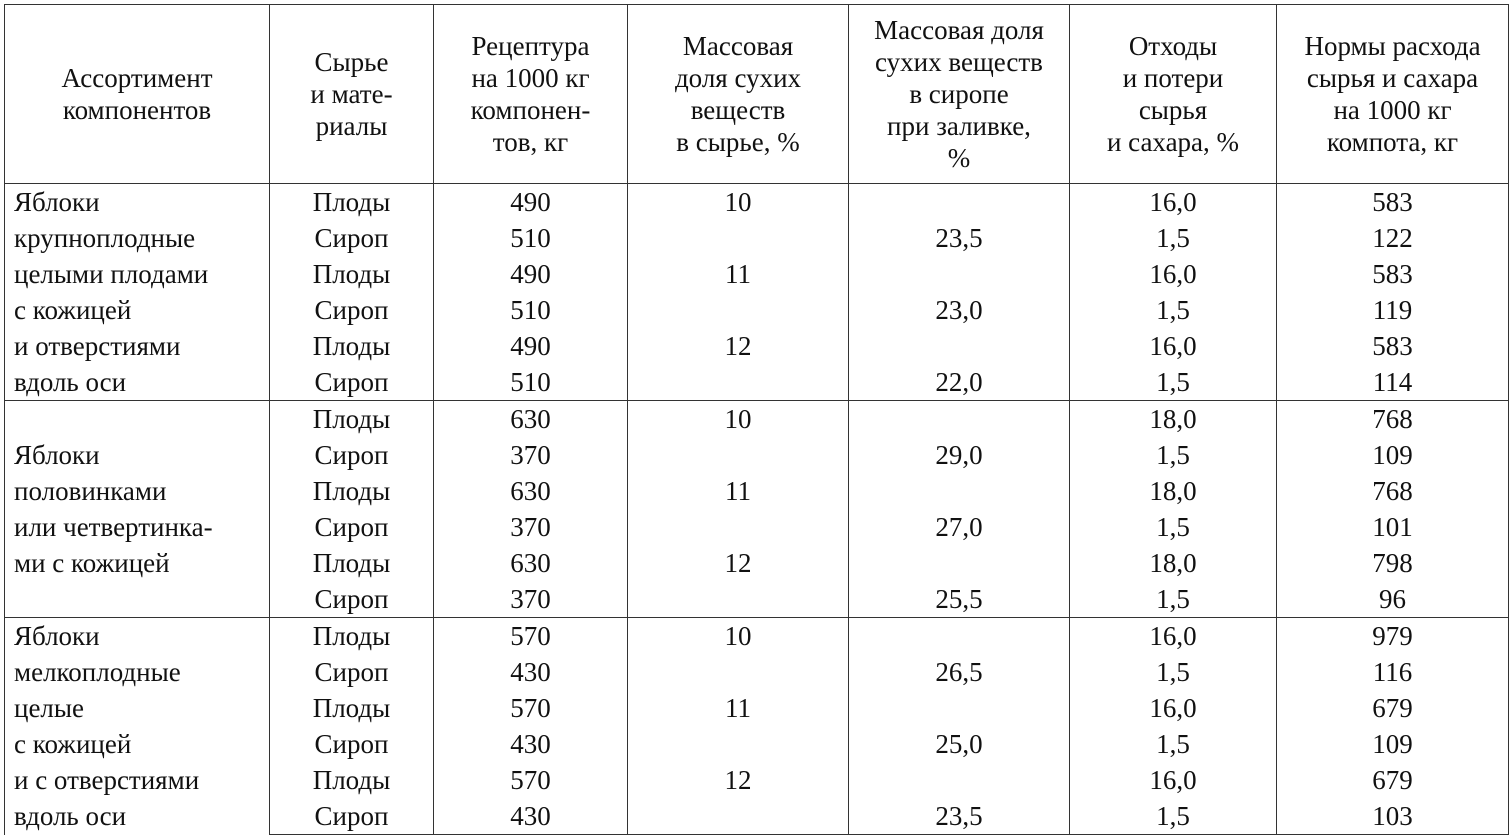 Image resolution: width=1512 pixels, height=837 pixels. What do you see at coordinates (757, 780) in the screenshot?
I see `table-row: Плоды 570 12 16,0 679` at bounding box center [757, 780].